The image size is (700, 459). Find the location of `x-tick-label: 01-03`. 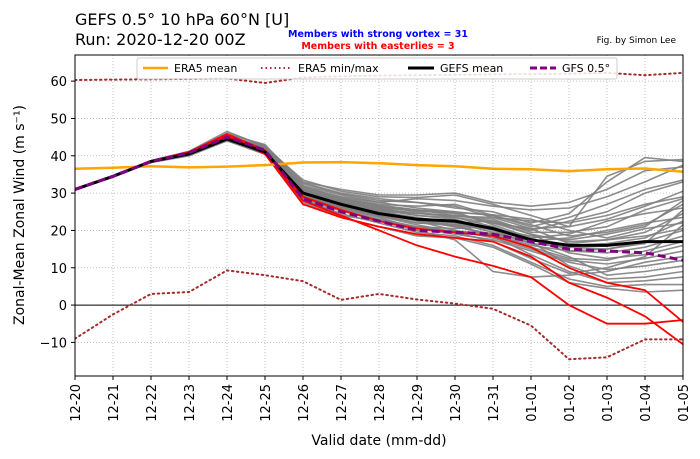

x-tick-label: 01-03 is located at coordinates (608, 403).